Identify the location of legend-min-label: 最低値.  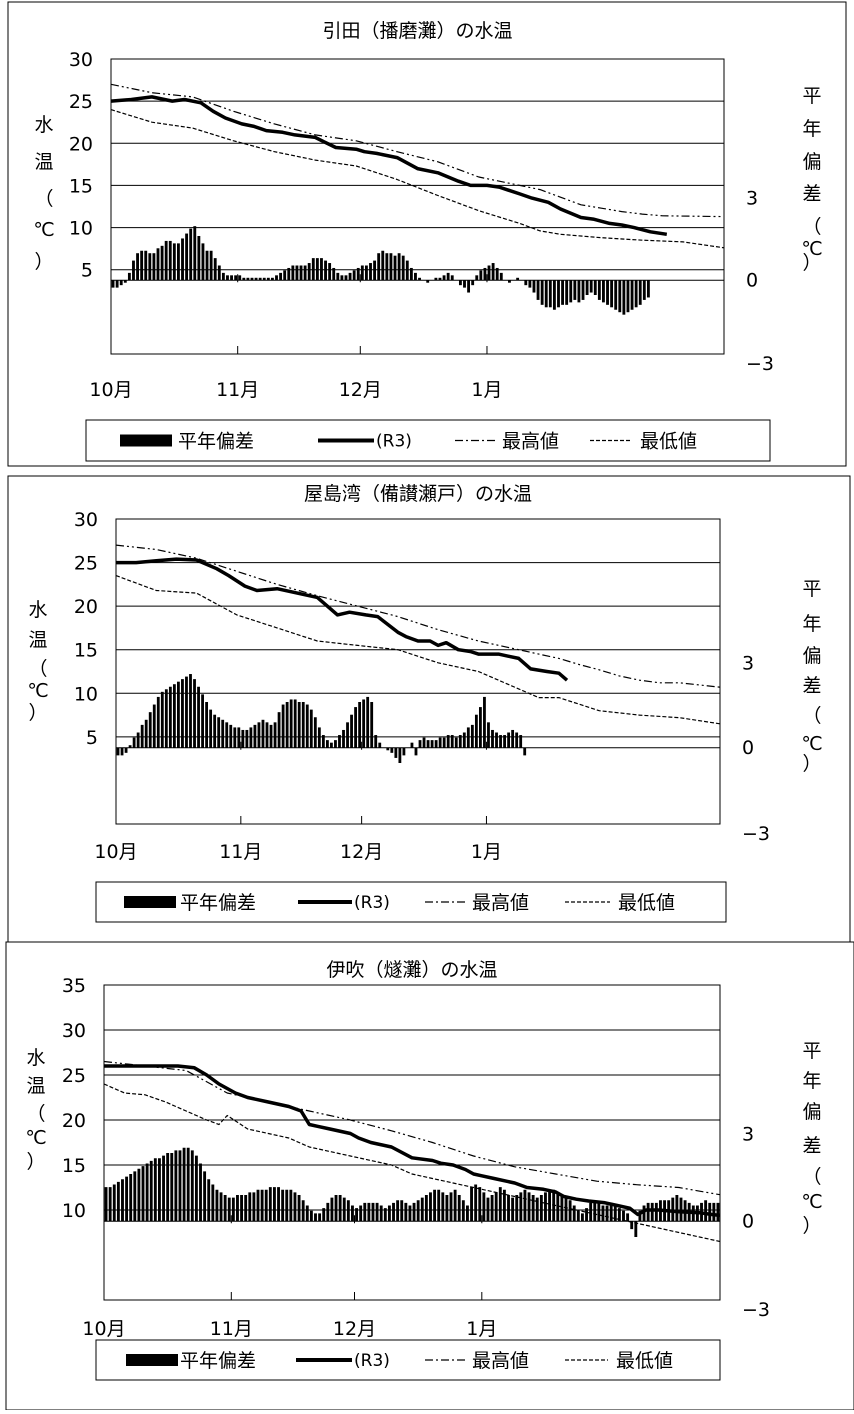
(668, 442).